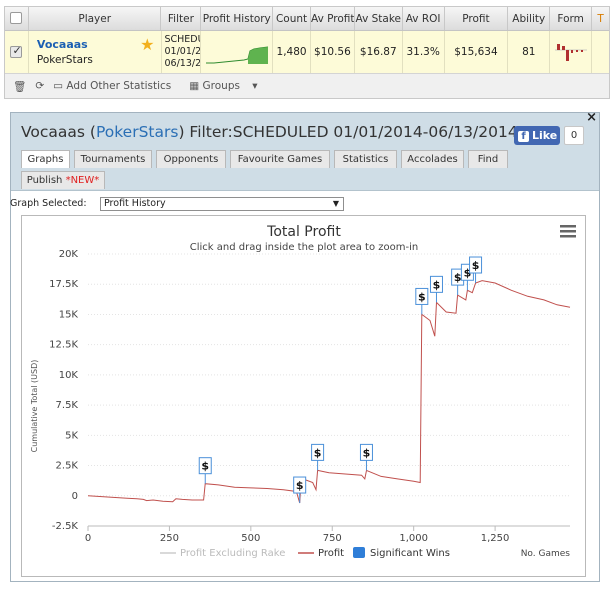 The height and width of the screenshot is (592, 610). I want to click on x-tick-label: 500, so click(250, 538).